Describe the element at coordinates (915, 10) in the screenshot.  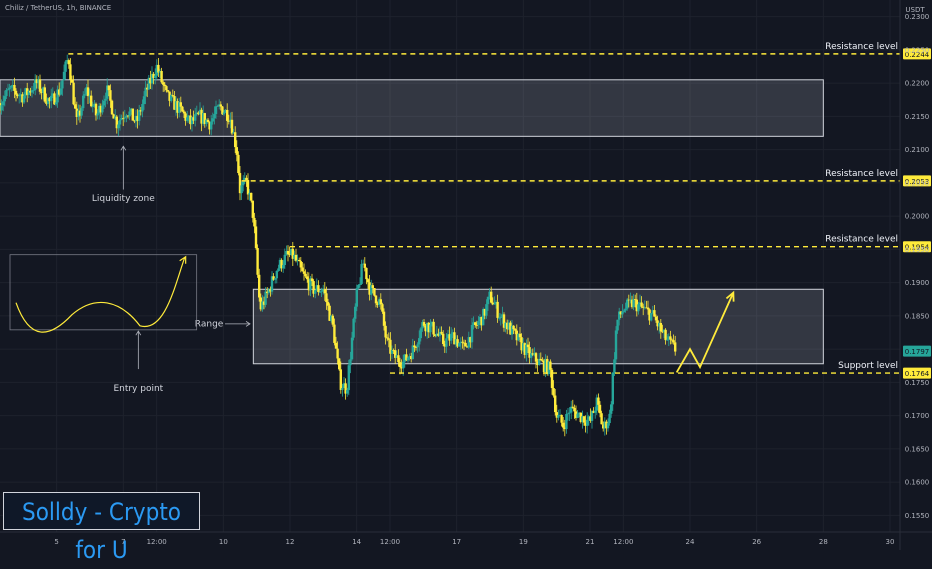
I see `price-axis-unit: USDT` at that location.